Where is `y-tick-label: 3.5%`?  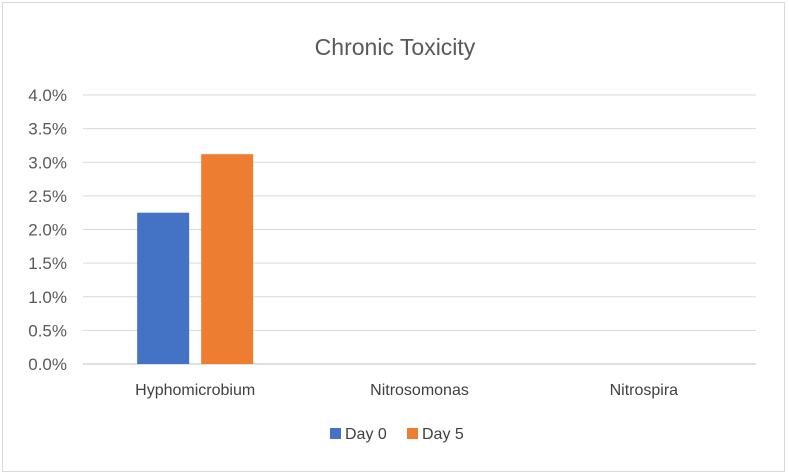
y-tick-label: 3.5% is located at coordinates (47, 129).